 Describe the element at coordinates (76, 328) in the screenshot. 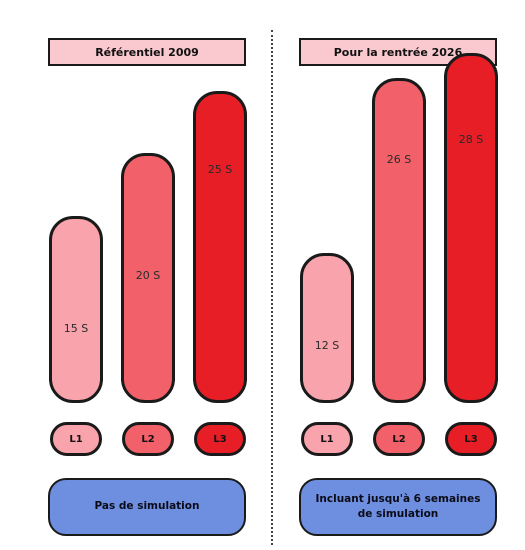

I see `left-bar-value-label: 15 S` at that location.